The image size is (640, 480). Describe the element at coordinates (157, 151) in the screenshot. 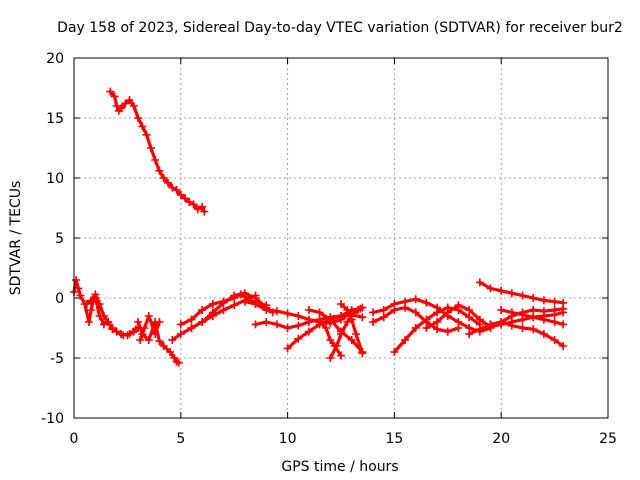

I see `series-arc-high` at that location.